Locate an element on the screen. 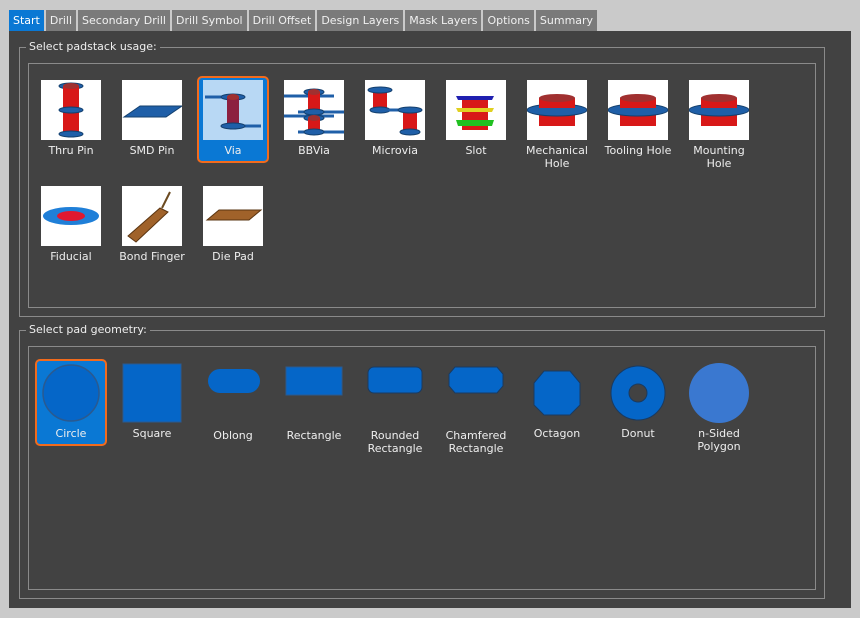  usage-option-via: Via is located at coordinates (233, 119).